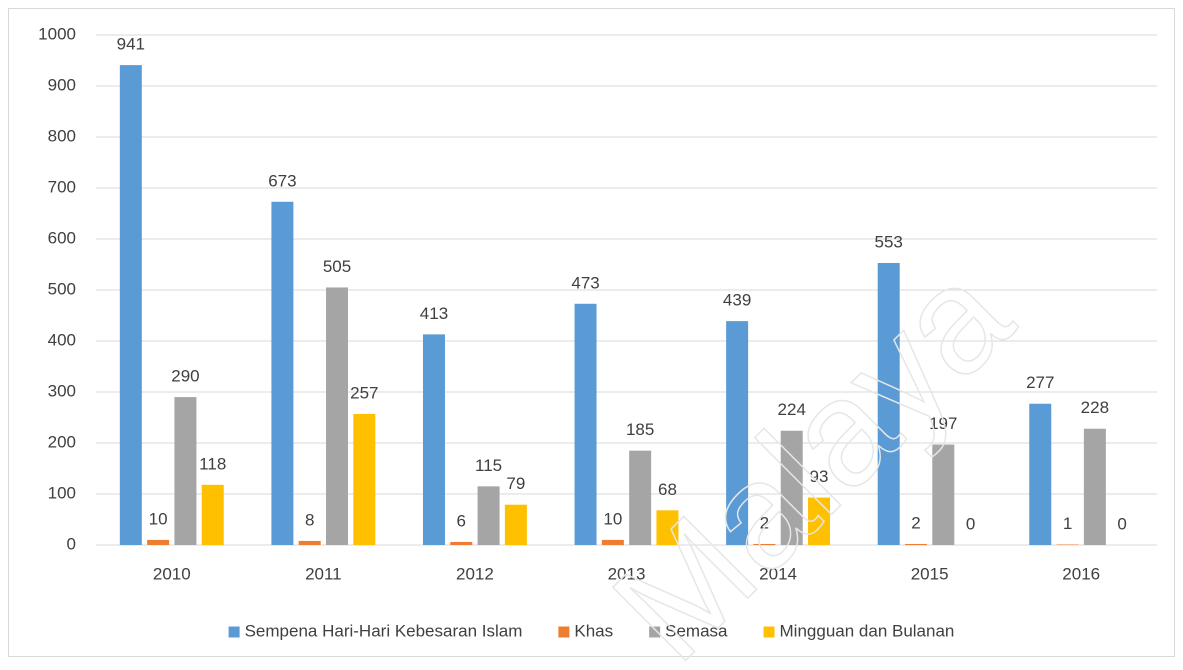 This screenshot has height=670, width=1183. Describe the element at coordinates (943, 423) in the screenshot. I see `data-label: 197` at that location.